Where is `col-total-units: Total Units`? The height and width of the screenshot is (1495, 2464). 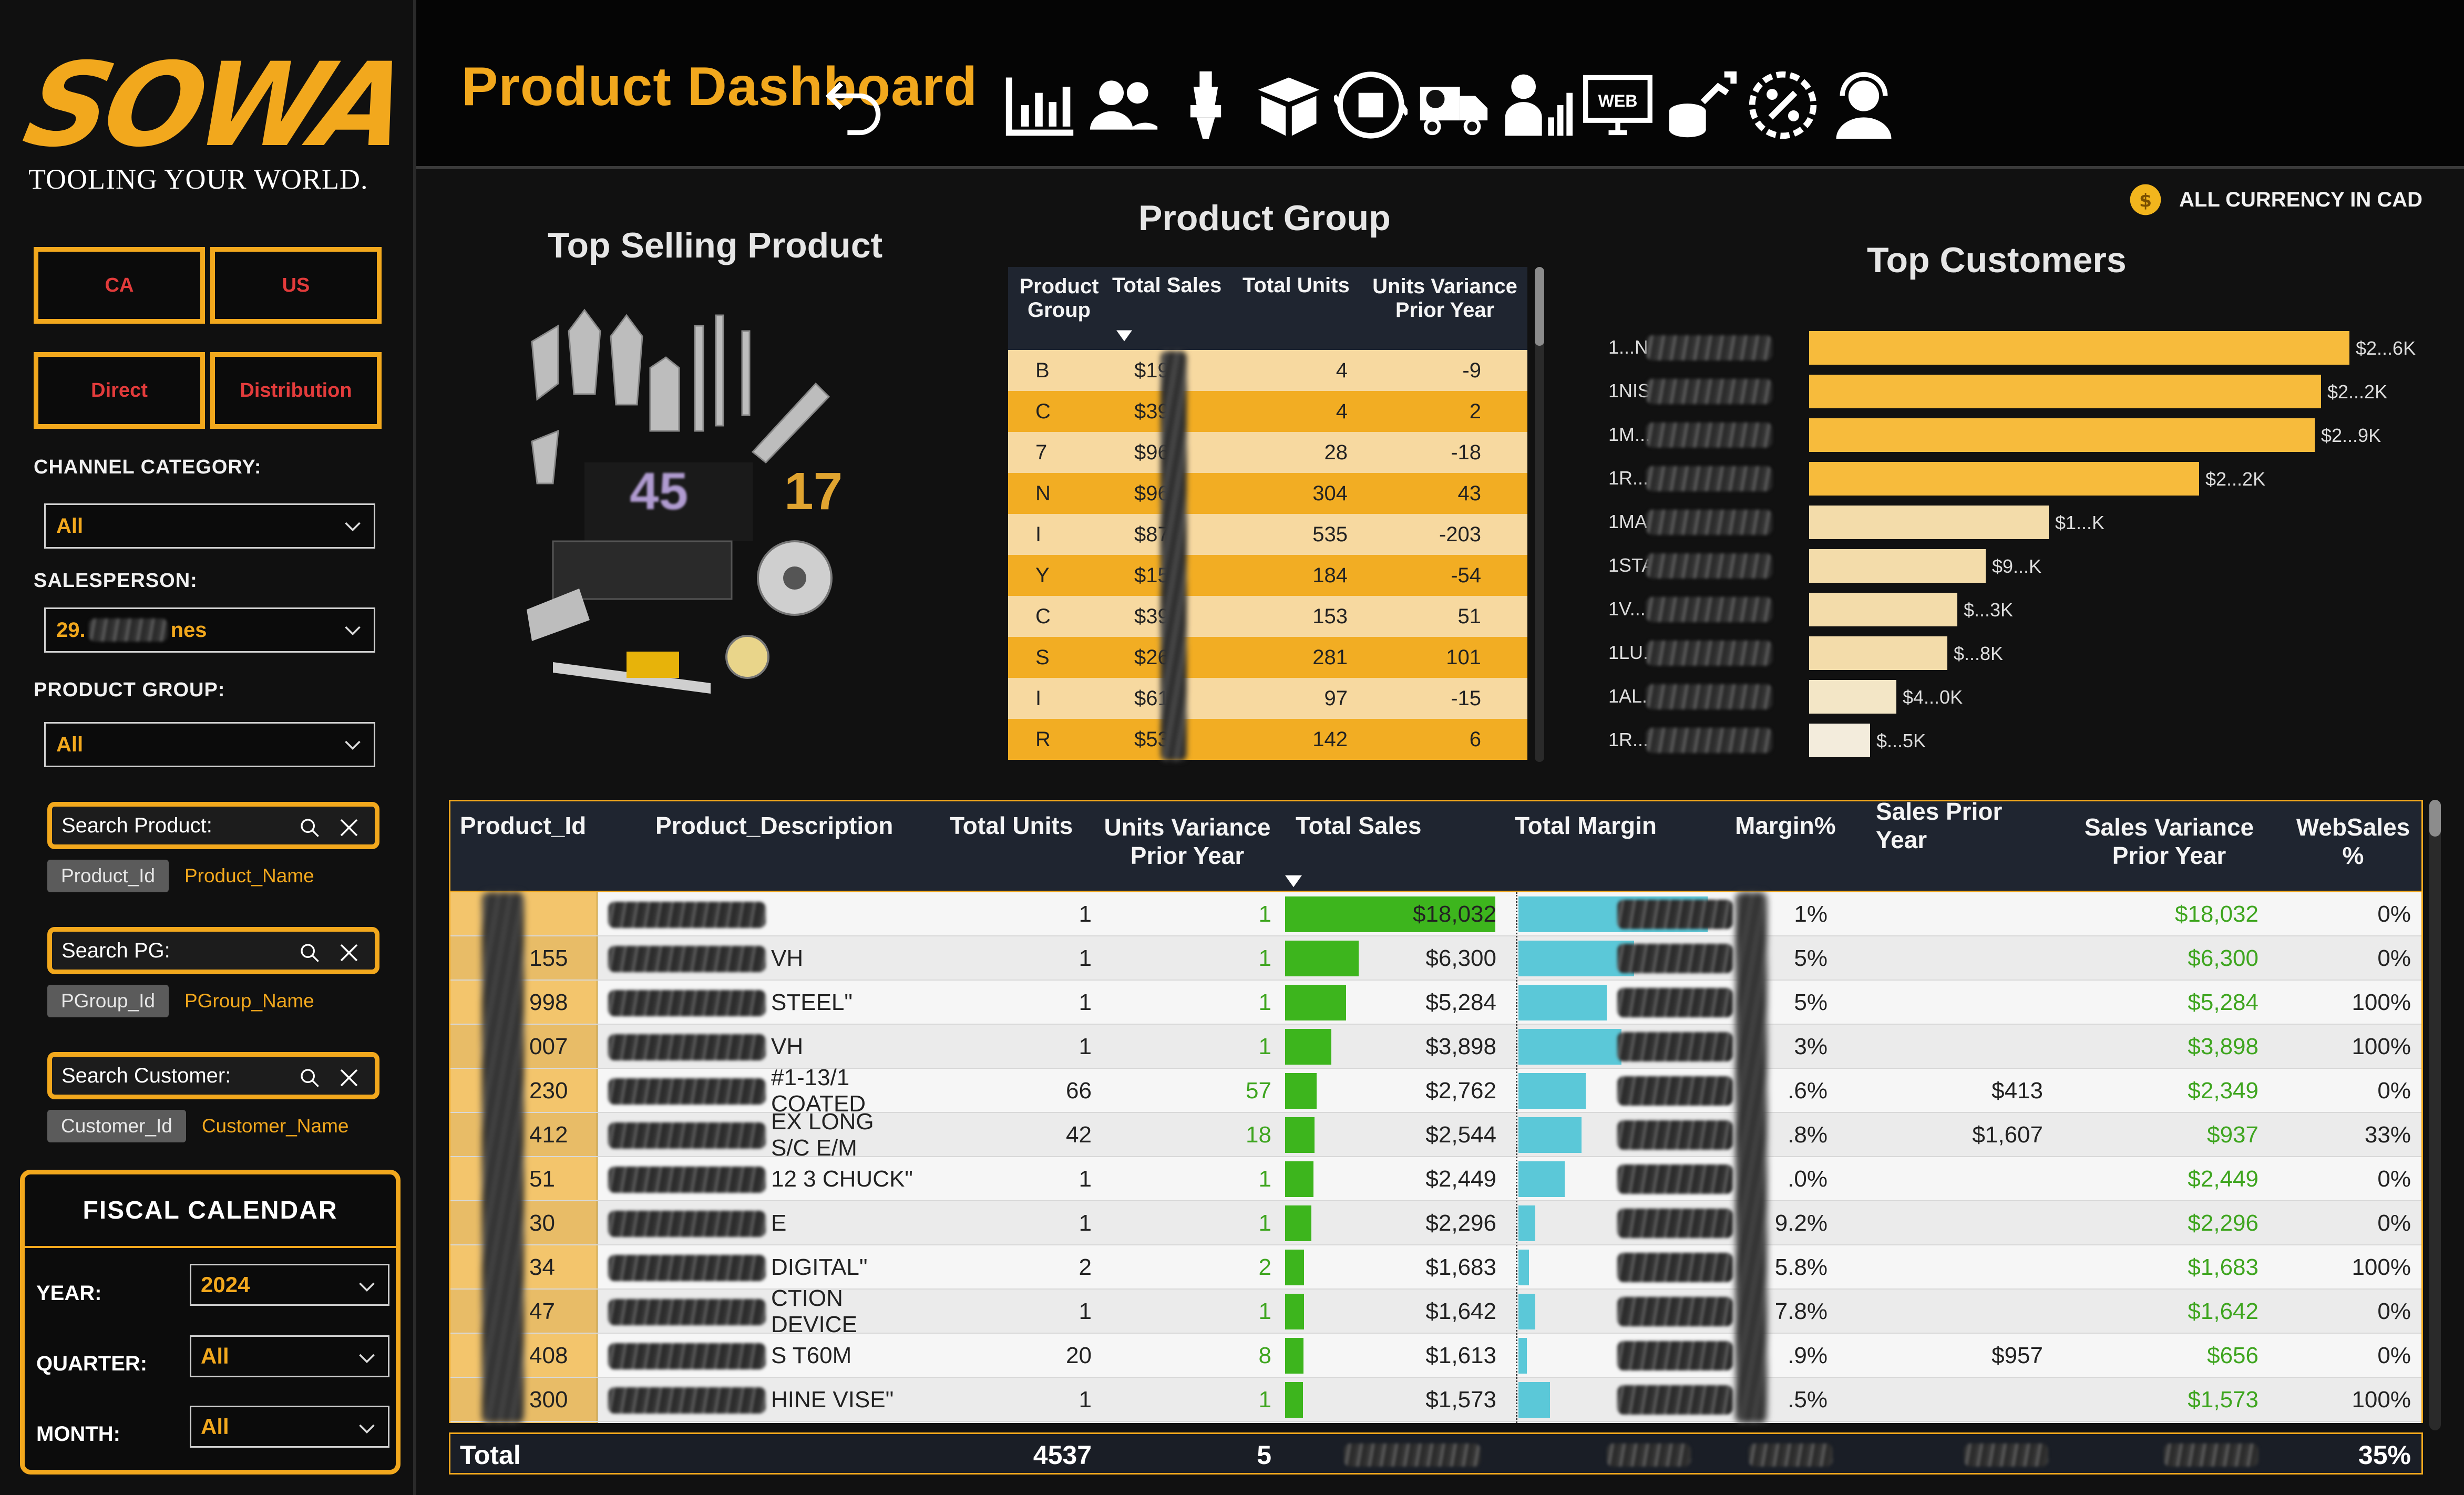 col-total-units: Total Units is located at coordinates (1012, 825).